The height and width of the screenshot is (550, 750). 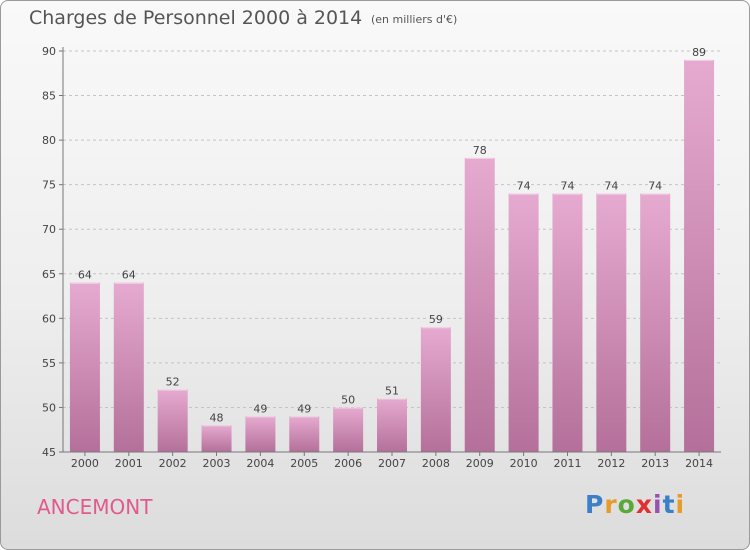 What do you see at coordinates (196, 18) in the screenshot?
I see `chart-title: Charges de Personnel 2000 à 2014` at bounding box center [196, 18].